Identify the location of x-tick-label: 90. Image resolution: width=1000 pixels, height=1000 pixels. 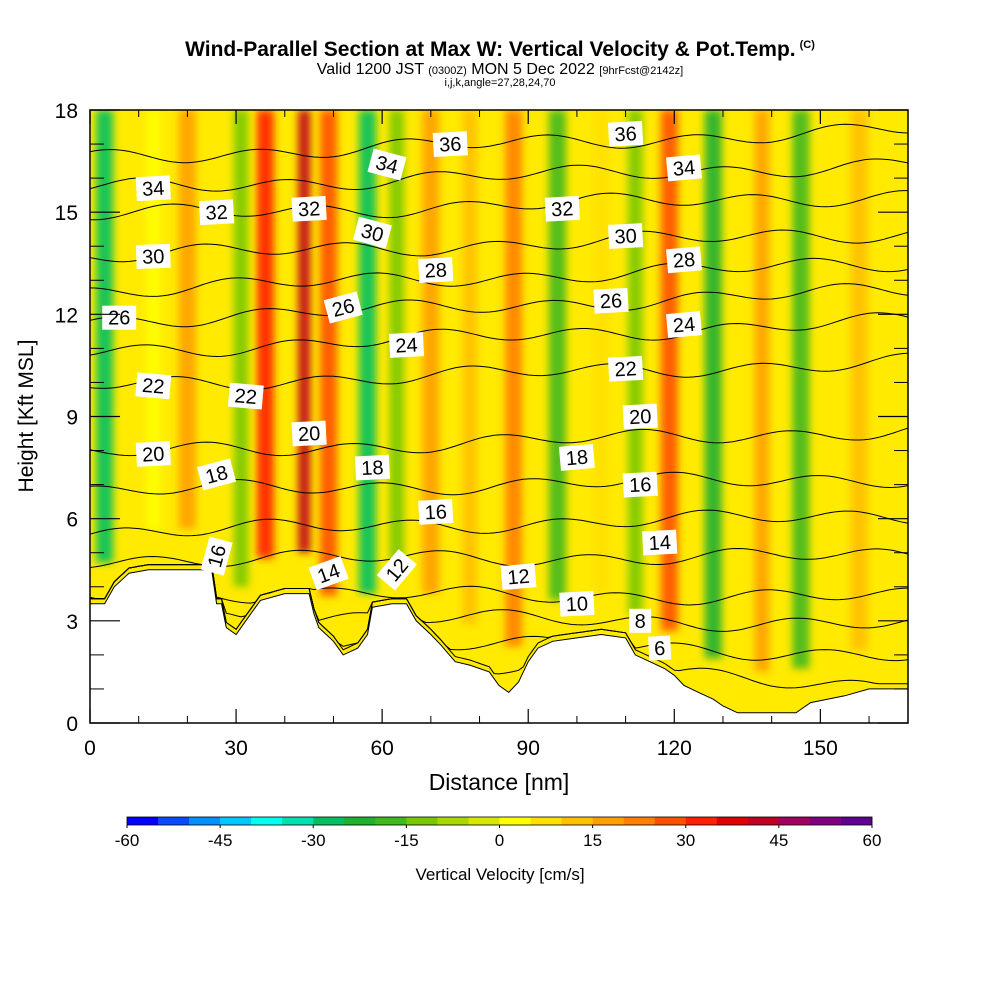
(528, 748).